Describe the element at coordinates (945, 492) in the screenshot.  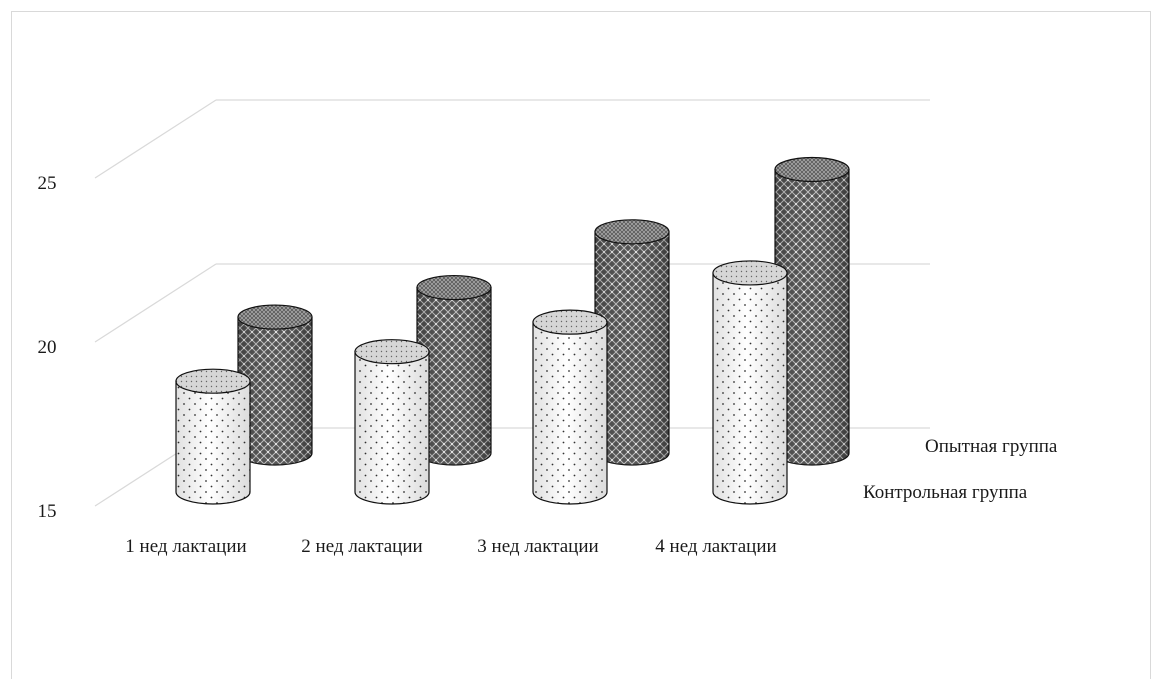
I see `series-label: Контрольная группа` at that location.